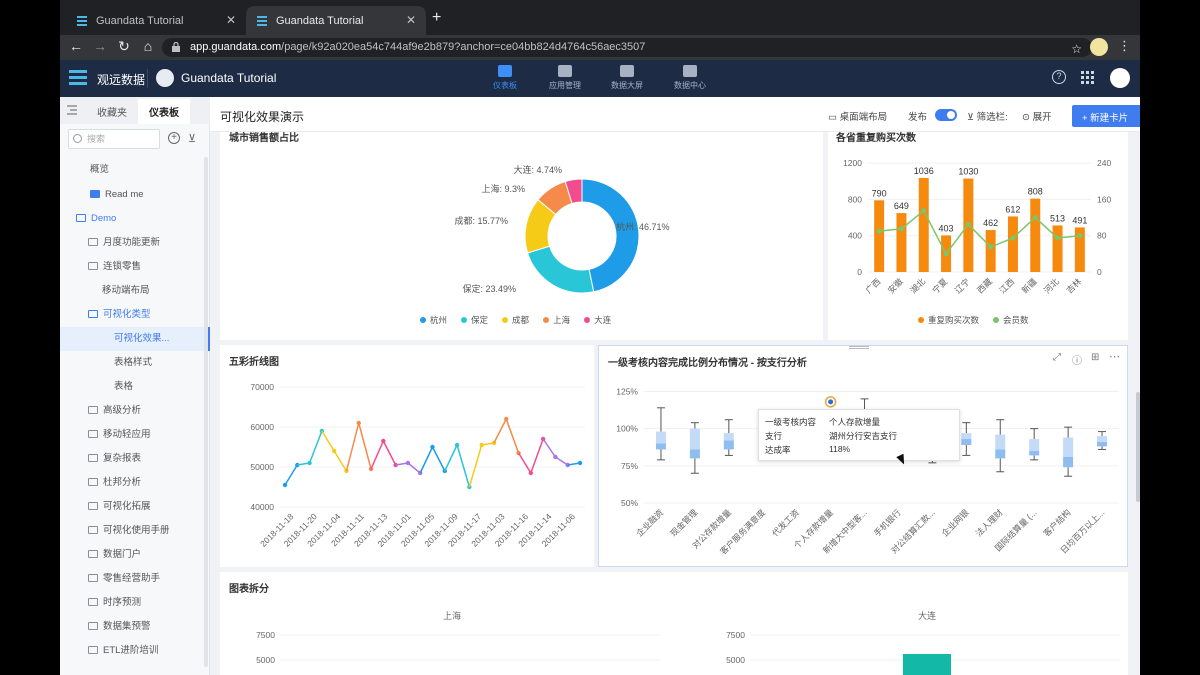 This screenshot has height=675, width=1200. I want to click on back-icon: ←, so click(76, 46).